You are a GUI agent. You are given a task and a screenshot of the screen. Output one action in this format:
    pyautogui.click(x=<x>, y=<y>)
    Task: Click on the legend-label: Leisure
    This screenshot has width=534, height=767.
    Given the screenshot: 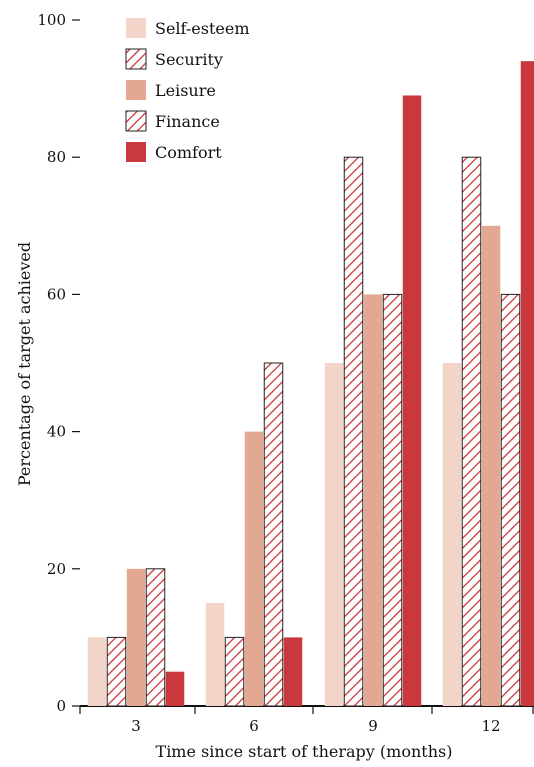 What is the action you would take?
    pyautogui.click(x=185, y=90)
    